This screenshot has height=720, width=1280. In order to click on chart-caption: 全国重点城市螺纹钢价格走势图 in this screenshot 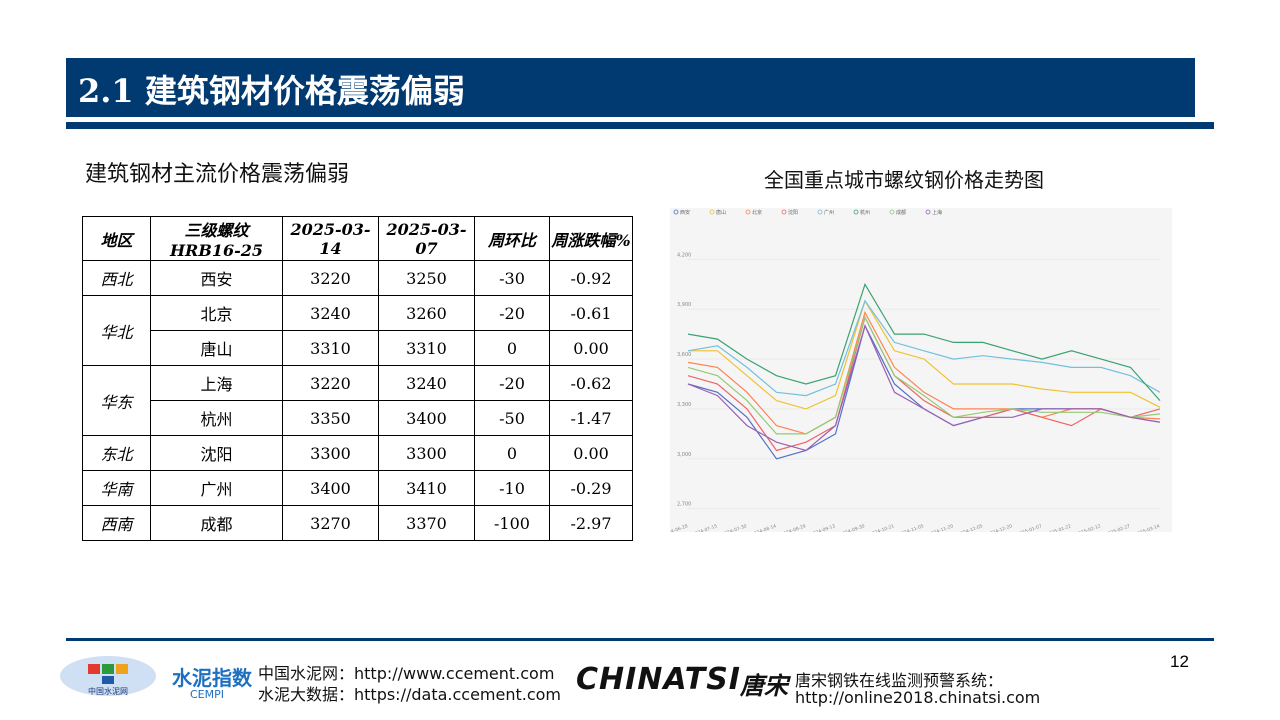, I will do `click(904, 180)`.